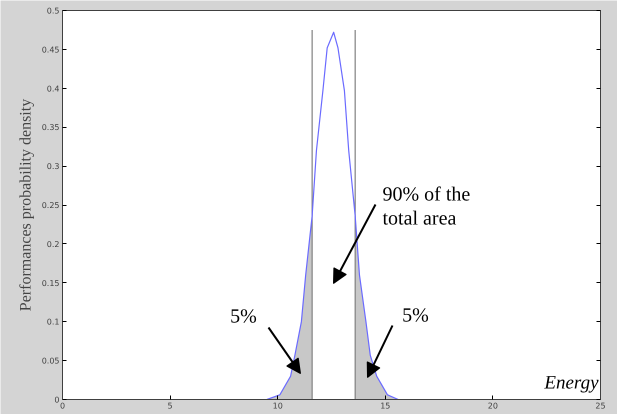 The height and width of the screenshot is (414, 617). Describe the element at coordinates (493, 406) in the screenshot. I see `x-tick-label: 20` at that location.